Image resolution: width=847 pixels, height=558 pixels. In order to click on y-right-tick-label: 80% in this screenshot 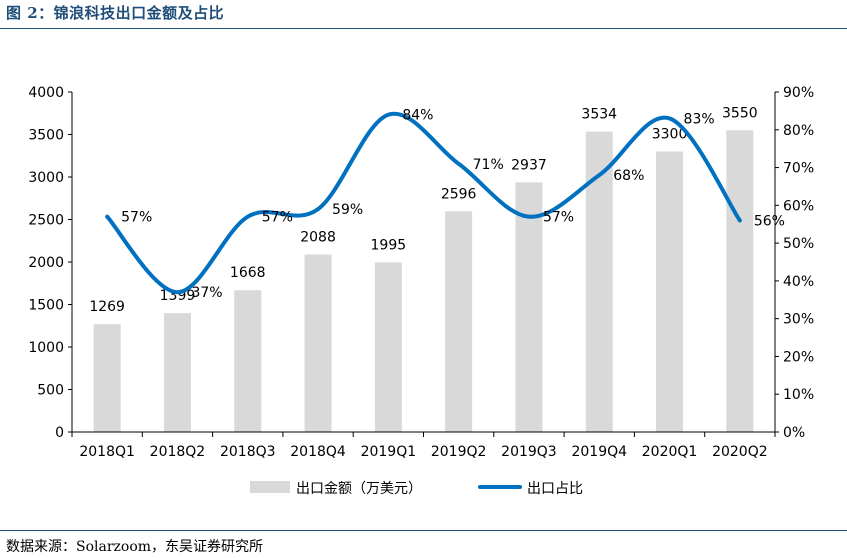, I will do `click(798, 131)`.